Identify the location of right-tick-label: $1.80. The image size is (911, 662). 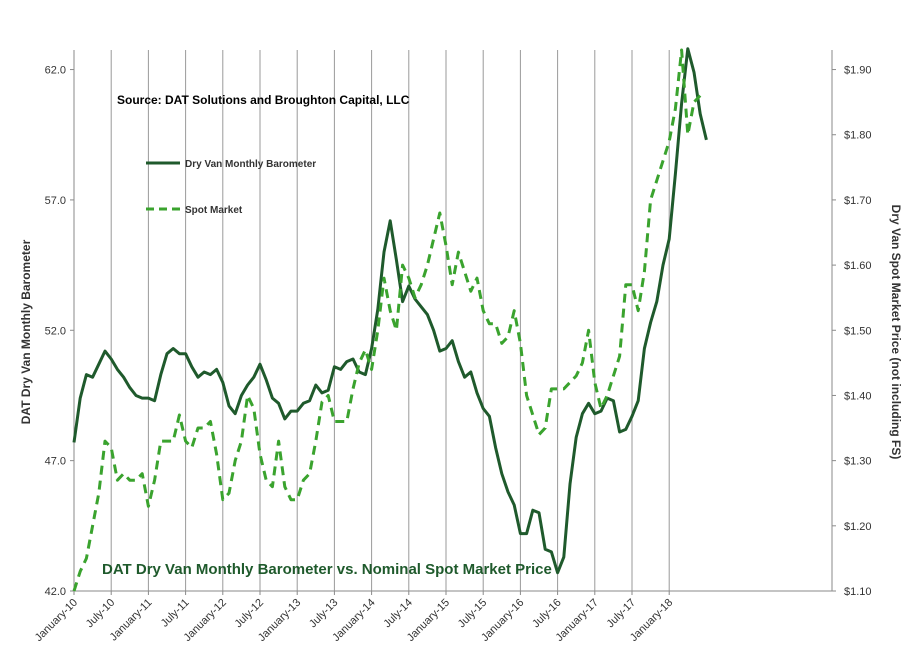
(858, 136).